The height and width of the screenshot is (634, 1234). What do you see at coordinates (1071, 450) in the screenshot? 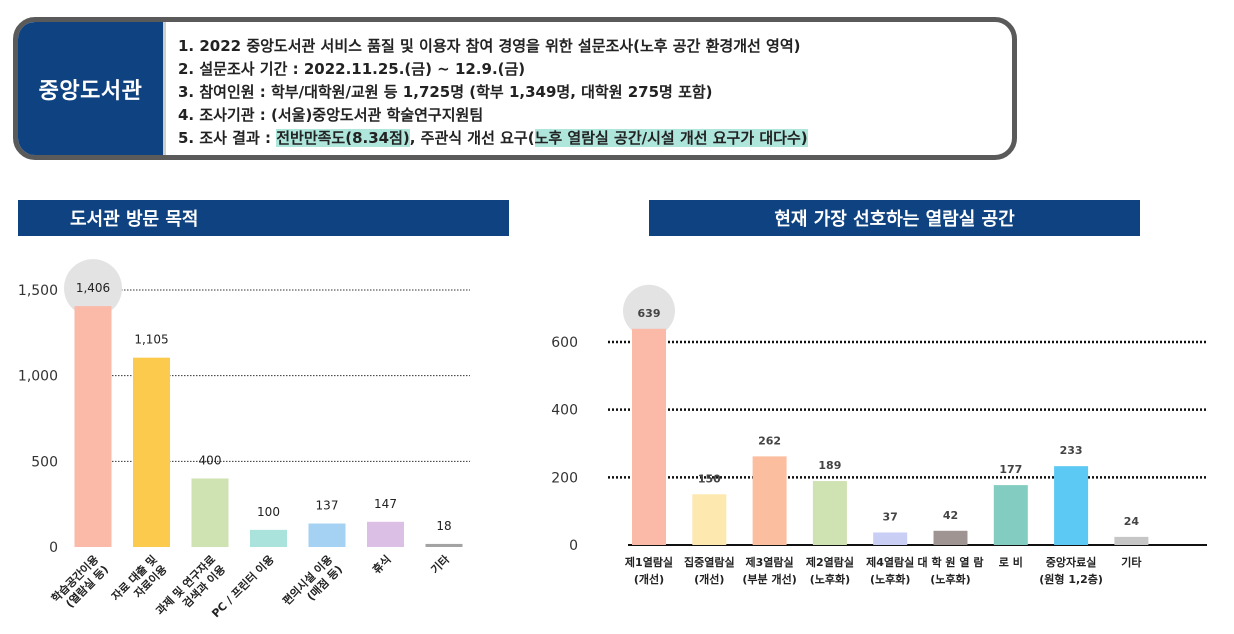
I see `space-value-label: 233` at bounding box center [1071, 450].